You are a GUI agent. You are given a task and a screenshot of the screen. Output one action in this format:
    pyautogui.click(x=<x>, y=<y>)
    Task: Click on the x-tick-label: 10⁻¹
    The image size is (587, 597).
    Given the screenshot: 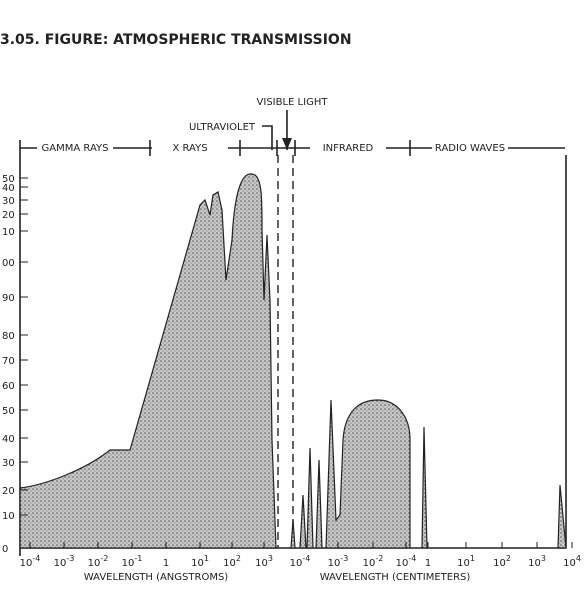 What is the action you would take?
    pyautogui.click(x=132, y=561)
    